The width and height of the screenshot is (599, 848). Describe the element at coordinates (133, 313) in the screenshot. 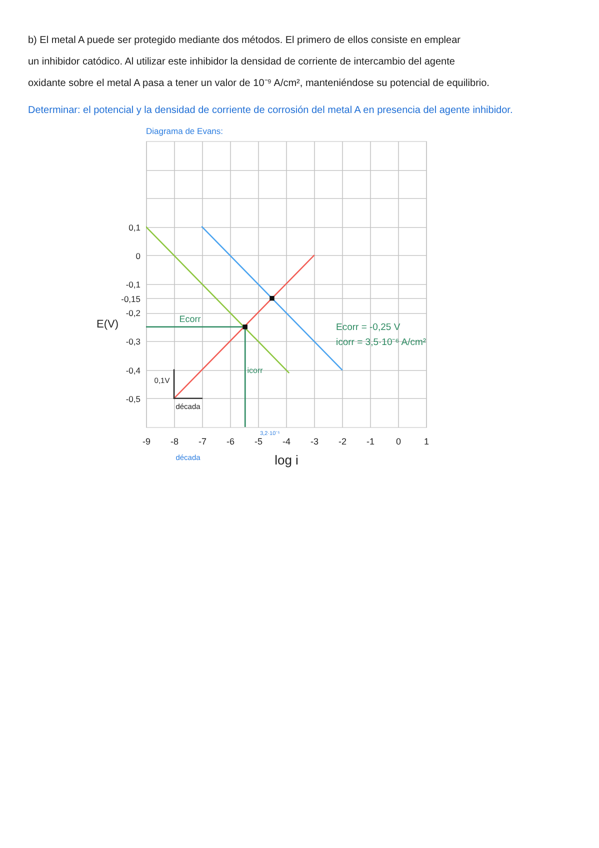

I see `y-tick-label: -0,2` at that location.